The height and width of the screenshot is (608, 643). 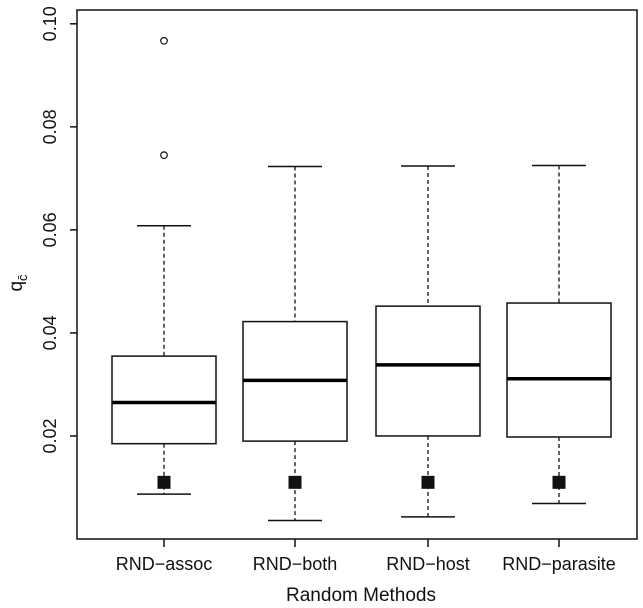 I want to click on y-axis: 0.02 0.04 0.06 0.08 0.10, so click(x=58, y=229).